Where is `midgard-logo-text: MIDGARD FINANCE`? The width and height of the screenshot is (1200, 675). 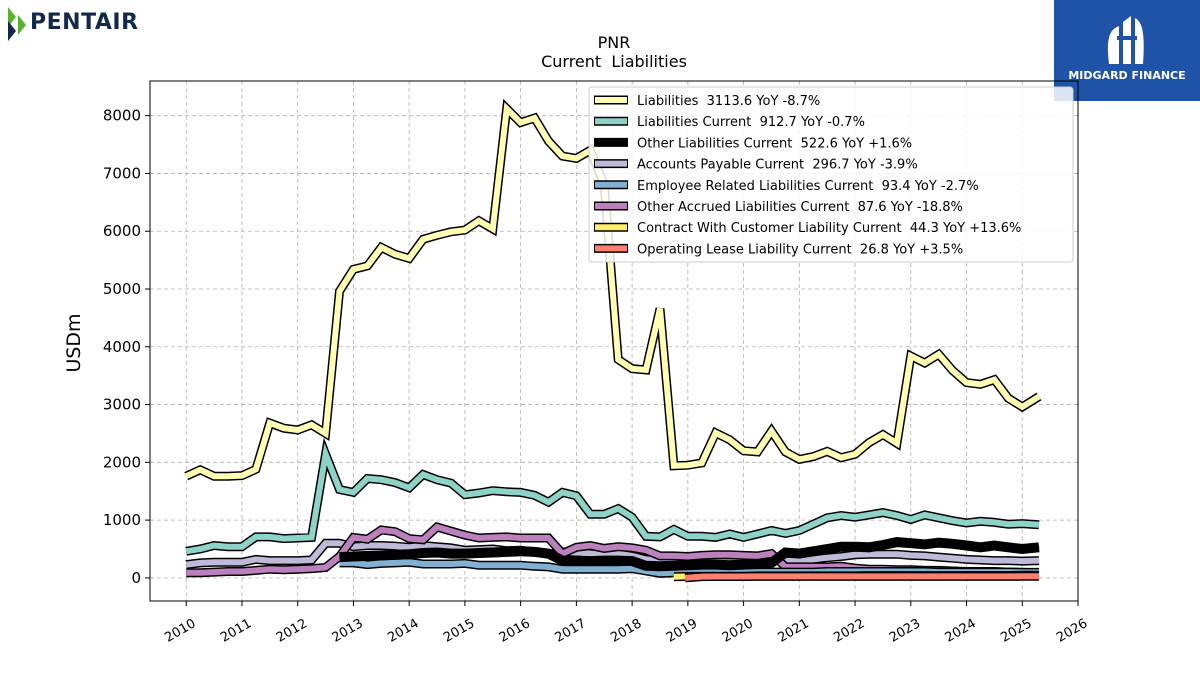 midgard-logo-text: MIDGARD FINANCE is located at coordinates (1127, 75).